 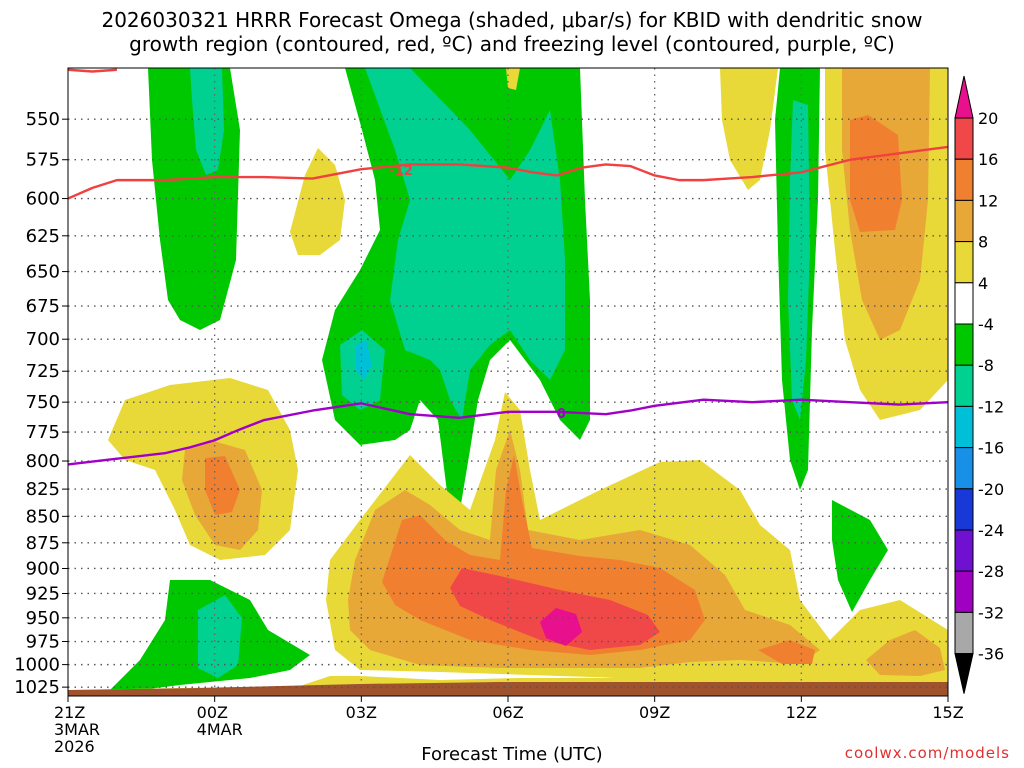 What do you see at coordinates (991, 612) in the screenshot?
I see `colorbar-label: -32` at bounding box center [991, 612].